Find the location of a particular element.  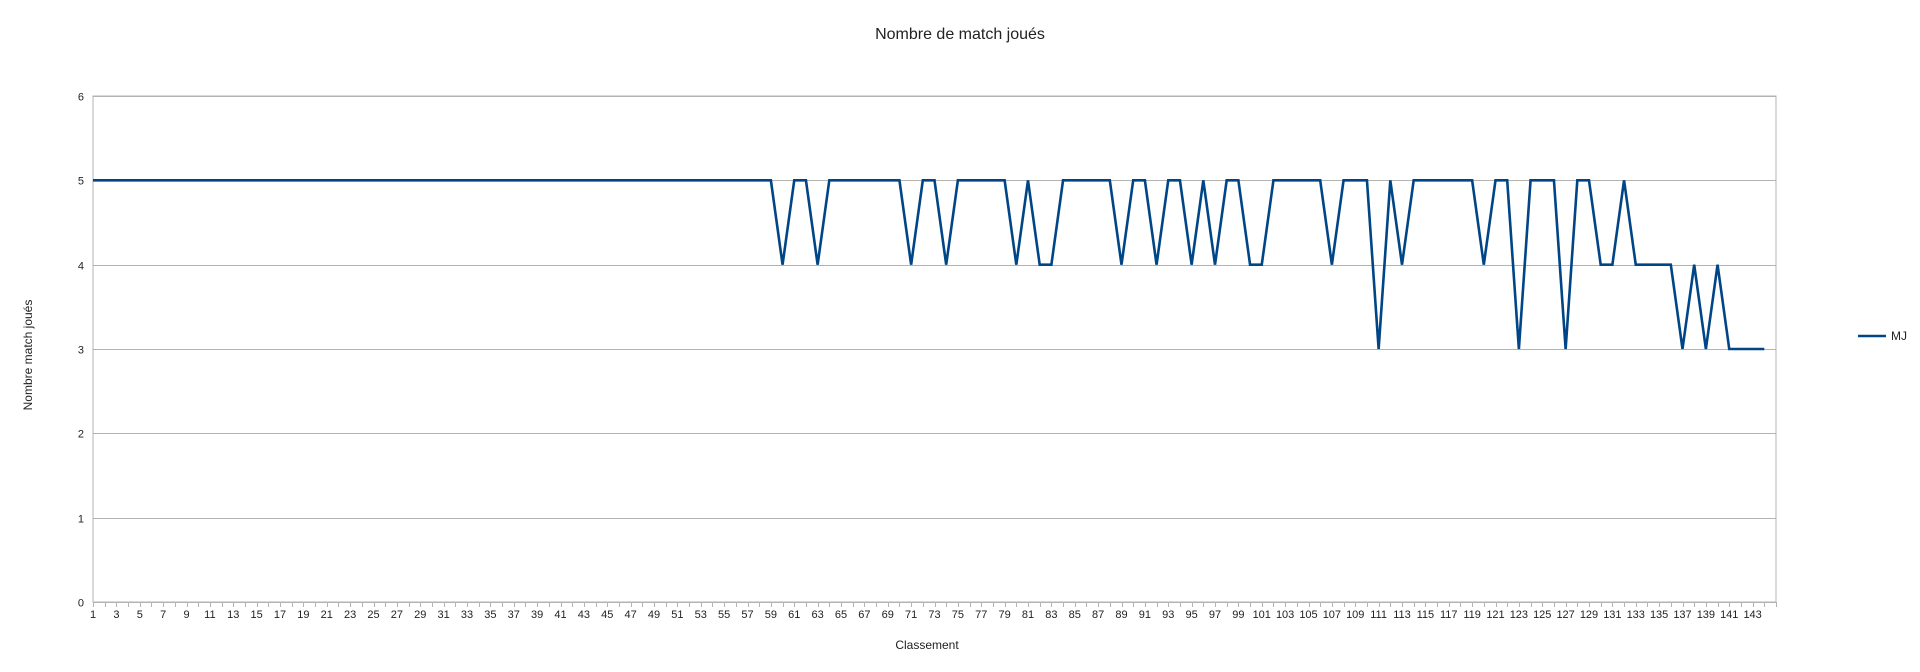

y-tick-label: 6 is located at coordinates (81, 98).